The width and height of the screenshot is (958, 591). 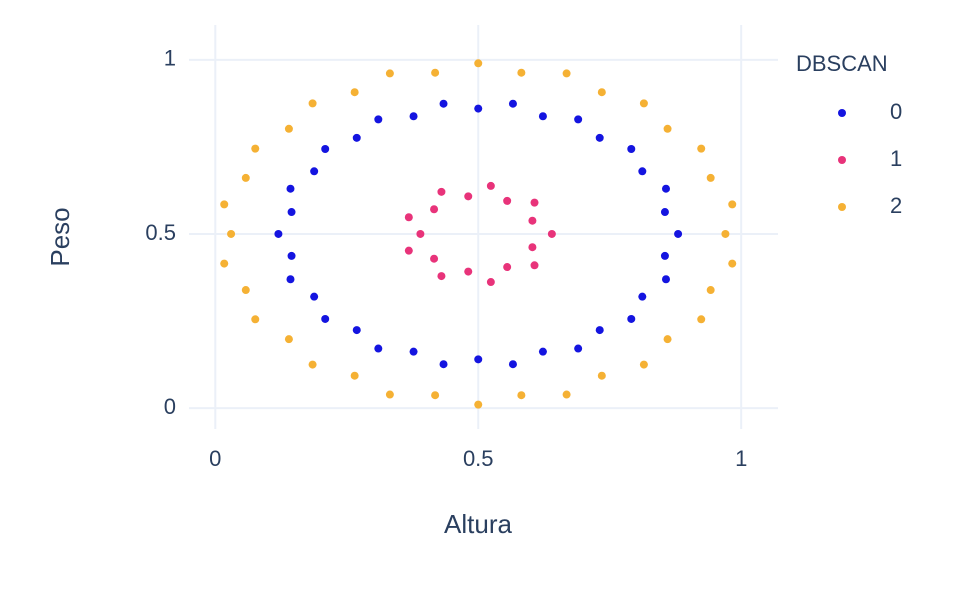 What do you see at coordinates (160, 232) in the screenshot?
I see `y-tick-label: 0.5` at bounding box center [160, 232].